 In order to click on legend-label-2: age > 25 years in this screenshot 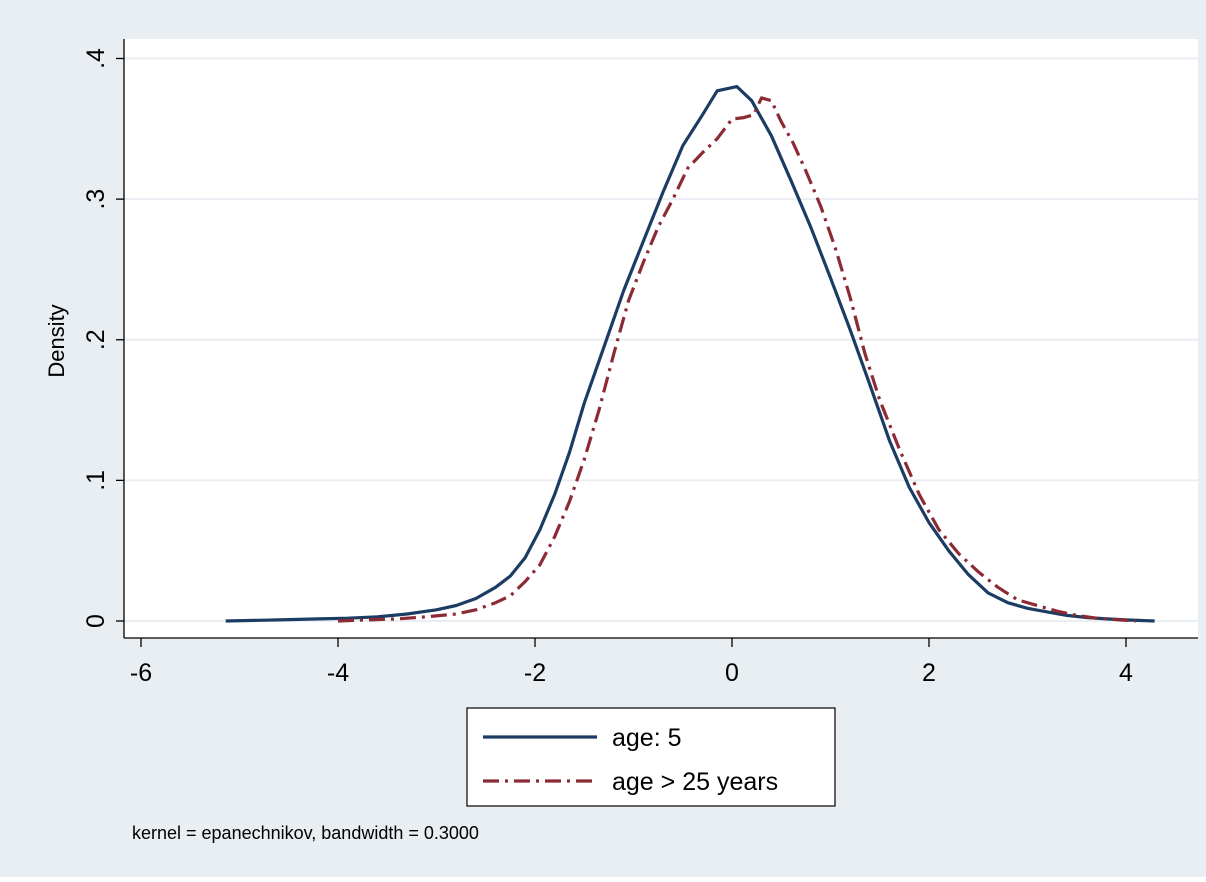, I will do `click(695, 782)`.